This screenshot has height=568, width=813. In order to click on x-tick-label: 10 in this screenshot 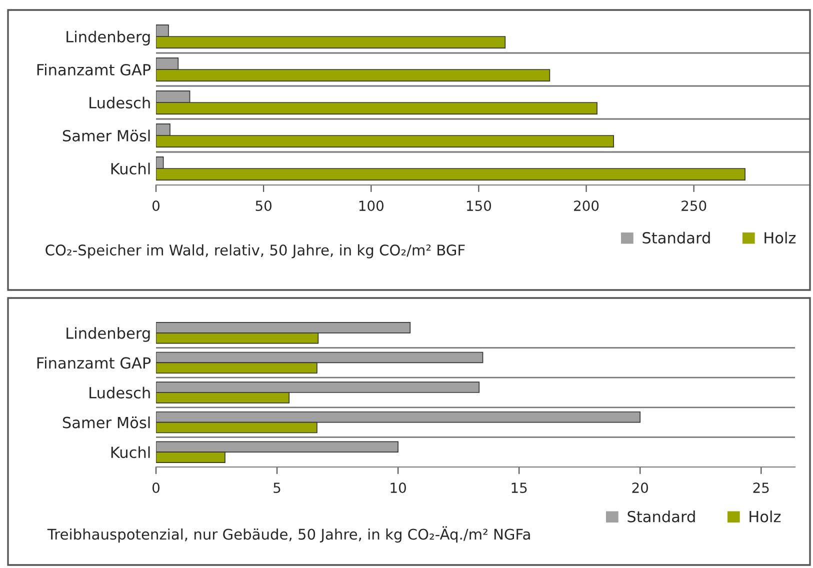, I will do `click(398, 488)`.